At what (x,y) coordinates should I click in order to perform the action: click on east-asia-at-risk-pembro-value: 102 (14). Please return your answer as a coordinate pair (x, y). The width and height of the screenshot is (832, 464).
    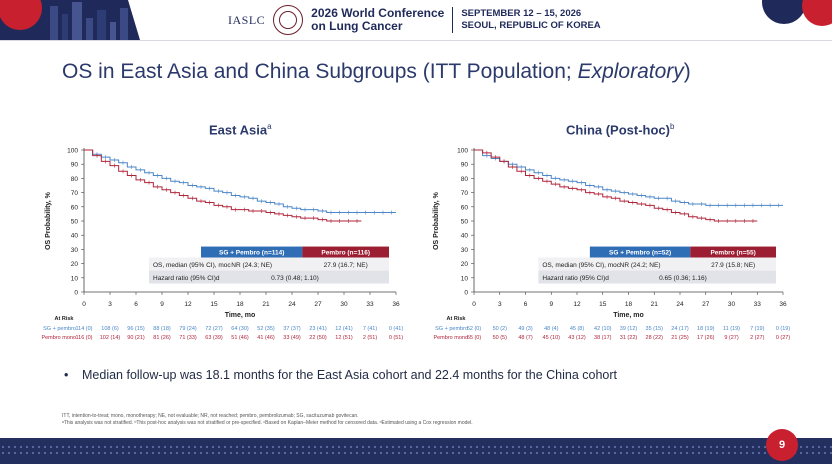
    Looking at the image, I should click on (110, 338).